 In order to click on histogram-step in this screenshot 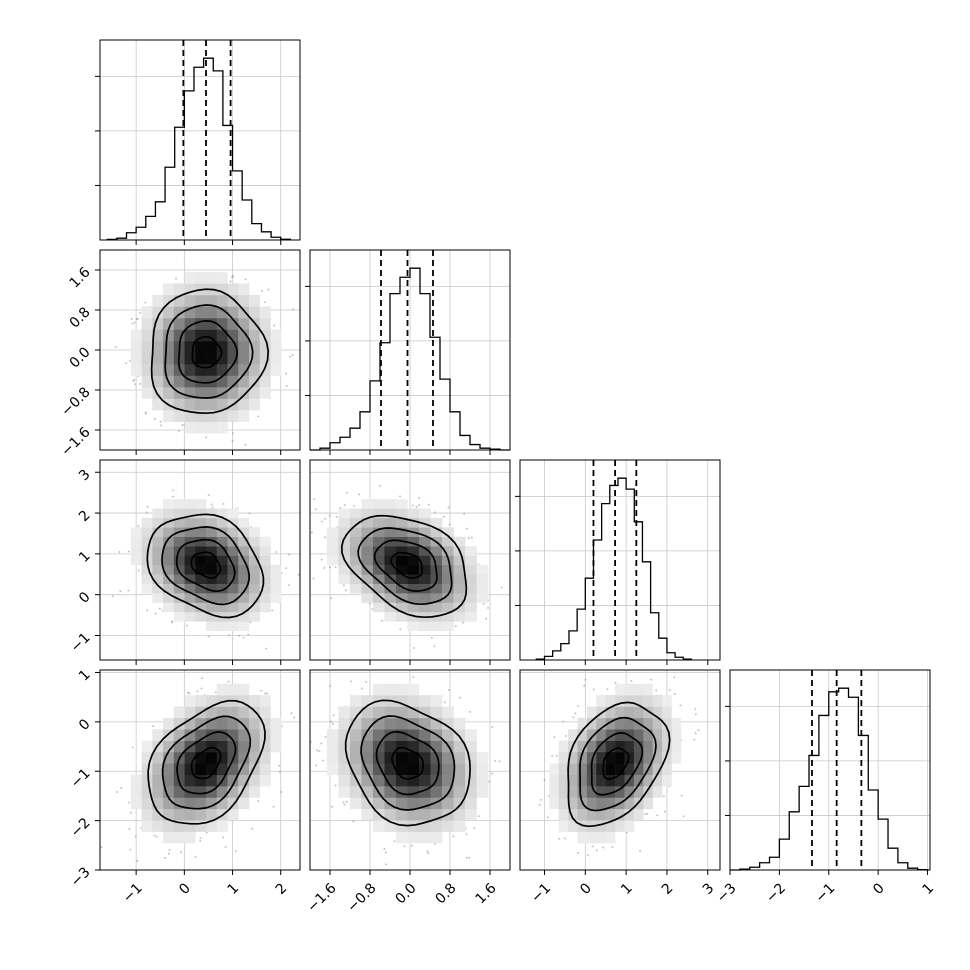, I will do `click(199, 149)`.